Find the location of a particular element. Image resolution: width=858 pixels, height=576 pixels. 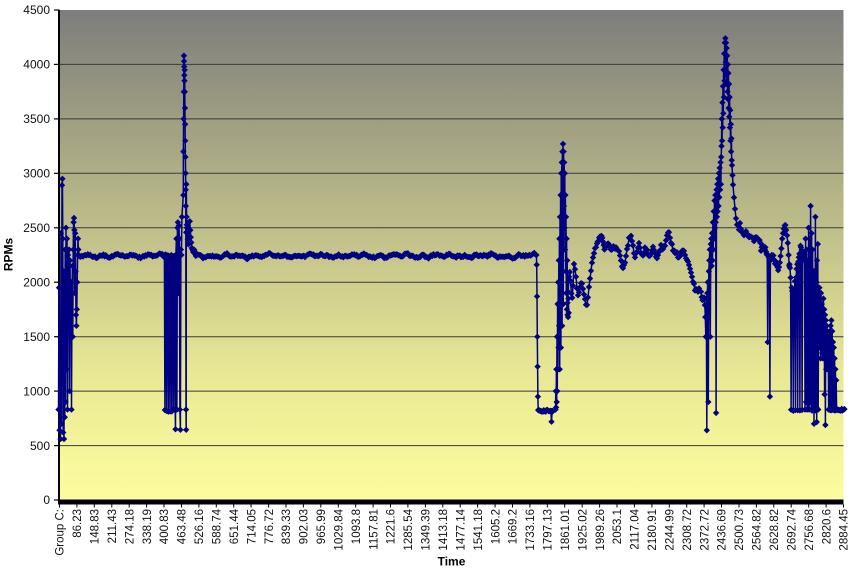

svg-text: 1861.01 is located at coordinates (566, 530).